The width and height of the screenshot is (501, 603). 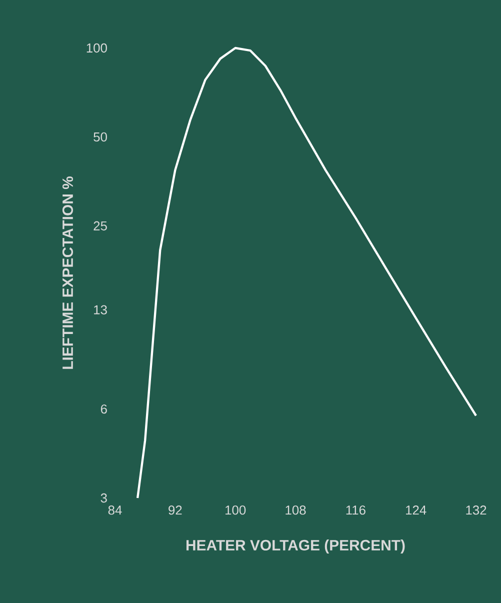 I want to click on x-tick-label: 132, so click(x=476, y=510).